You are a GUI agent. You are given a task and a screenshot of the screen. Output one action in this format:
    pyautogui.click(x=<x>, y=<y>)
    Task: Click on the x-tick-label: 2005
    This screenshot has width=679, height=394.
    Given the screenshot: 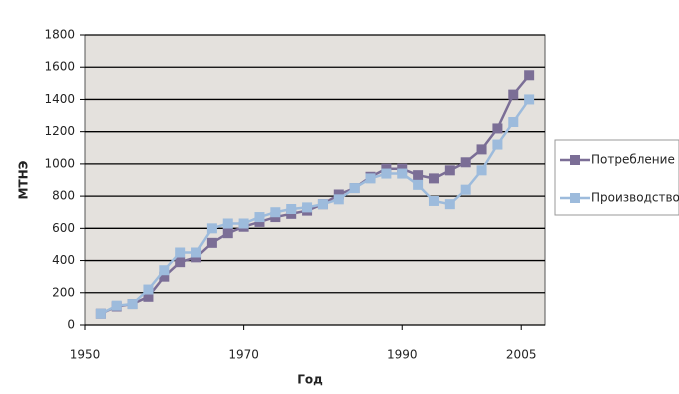 What is the action you would take?
    pyautogui.click(x=521, y=355)
    